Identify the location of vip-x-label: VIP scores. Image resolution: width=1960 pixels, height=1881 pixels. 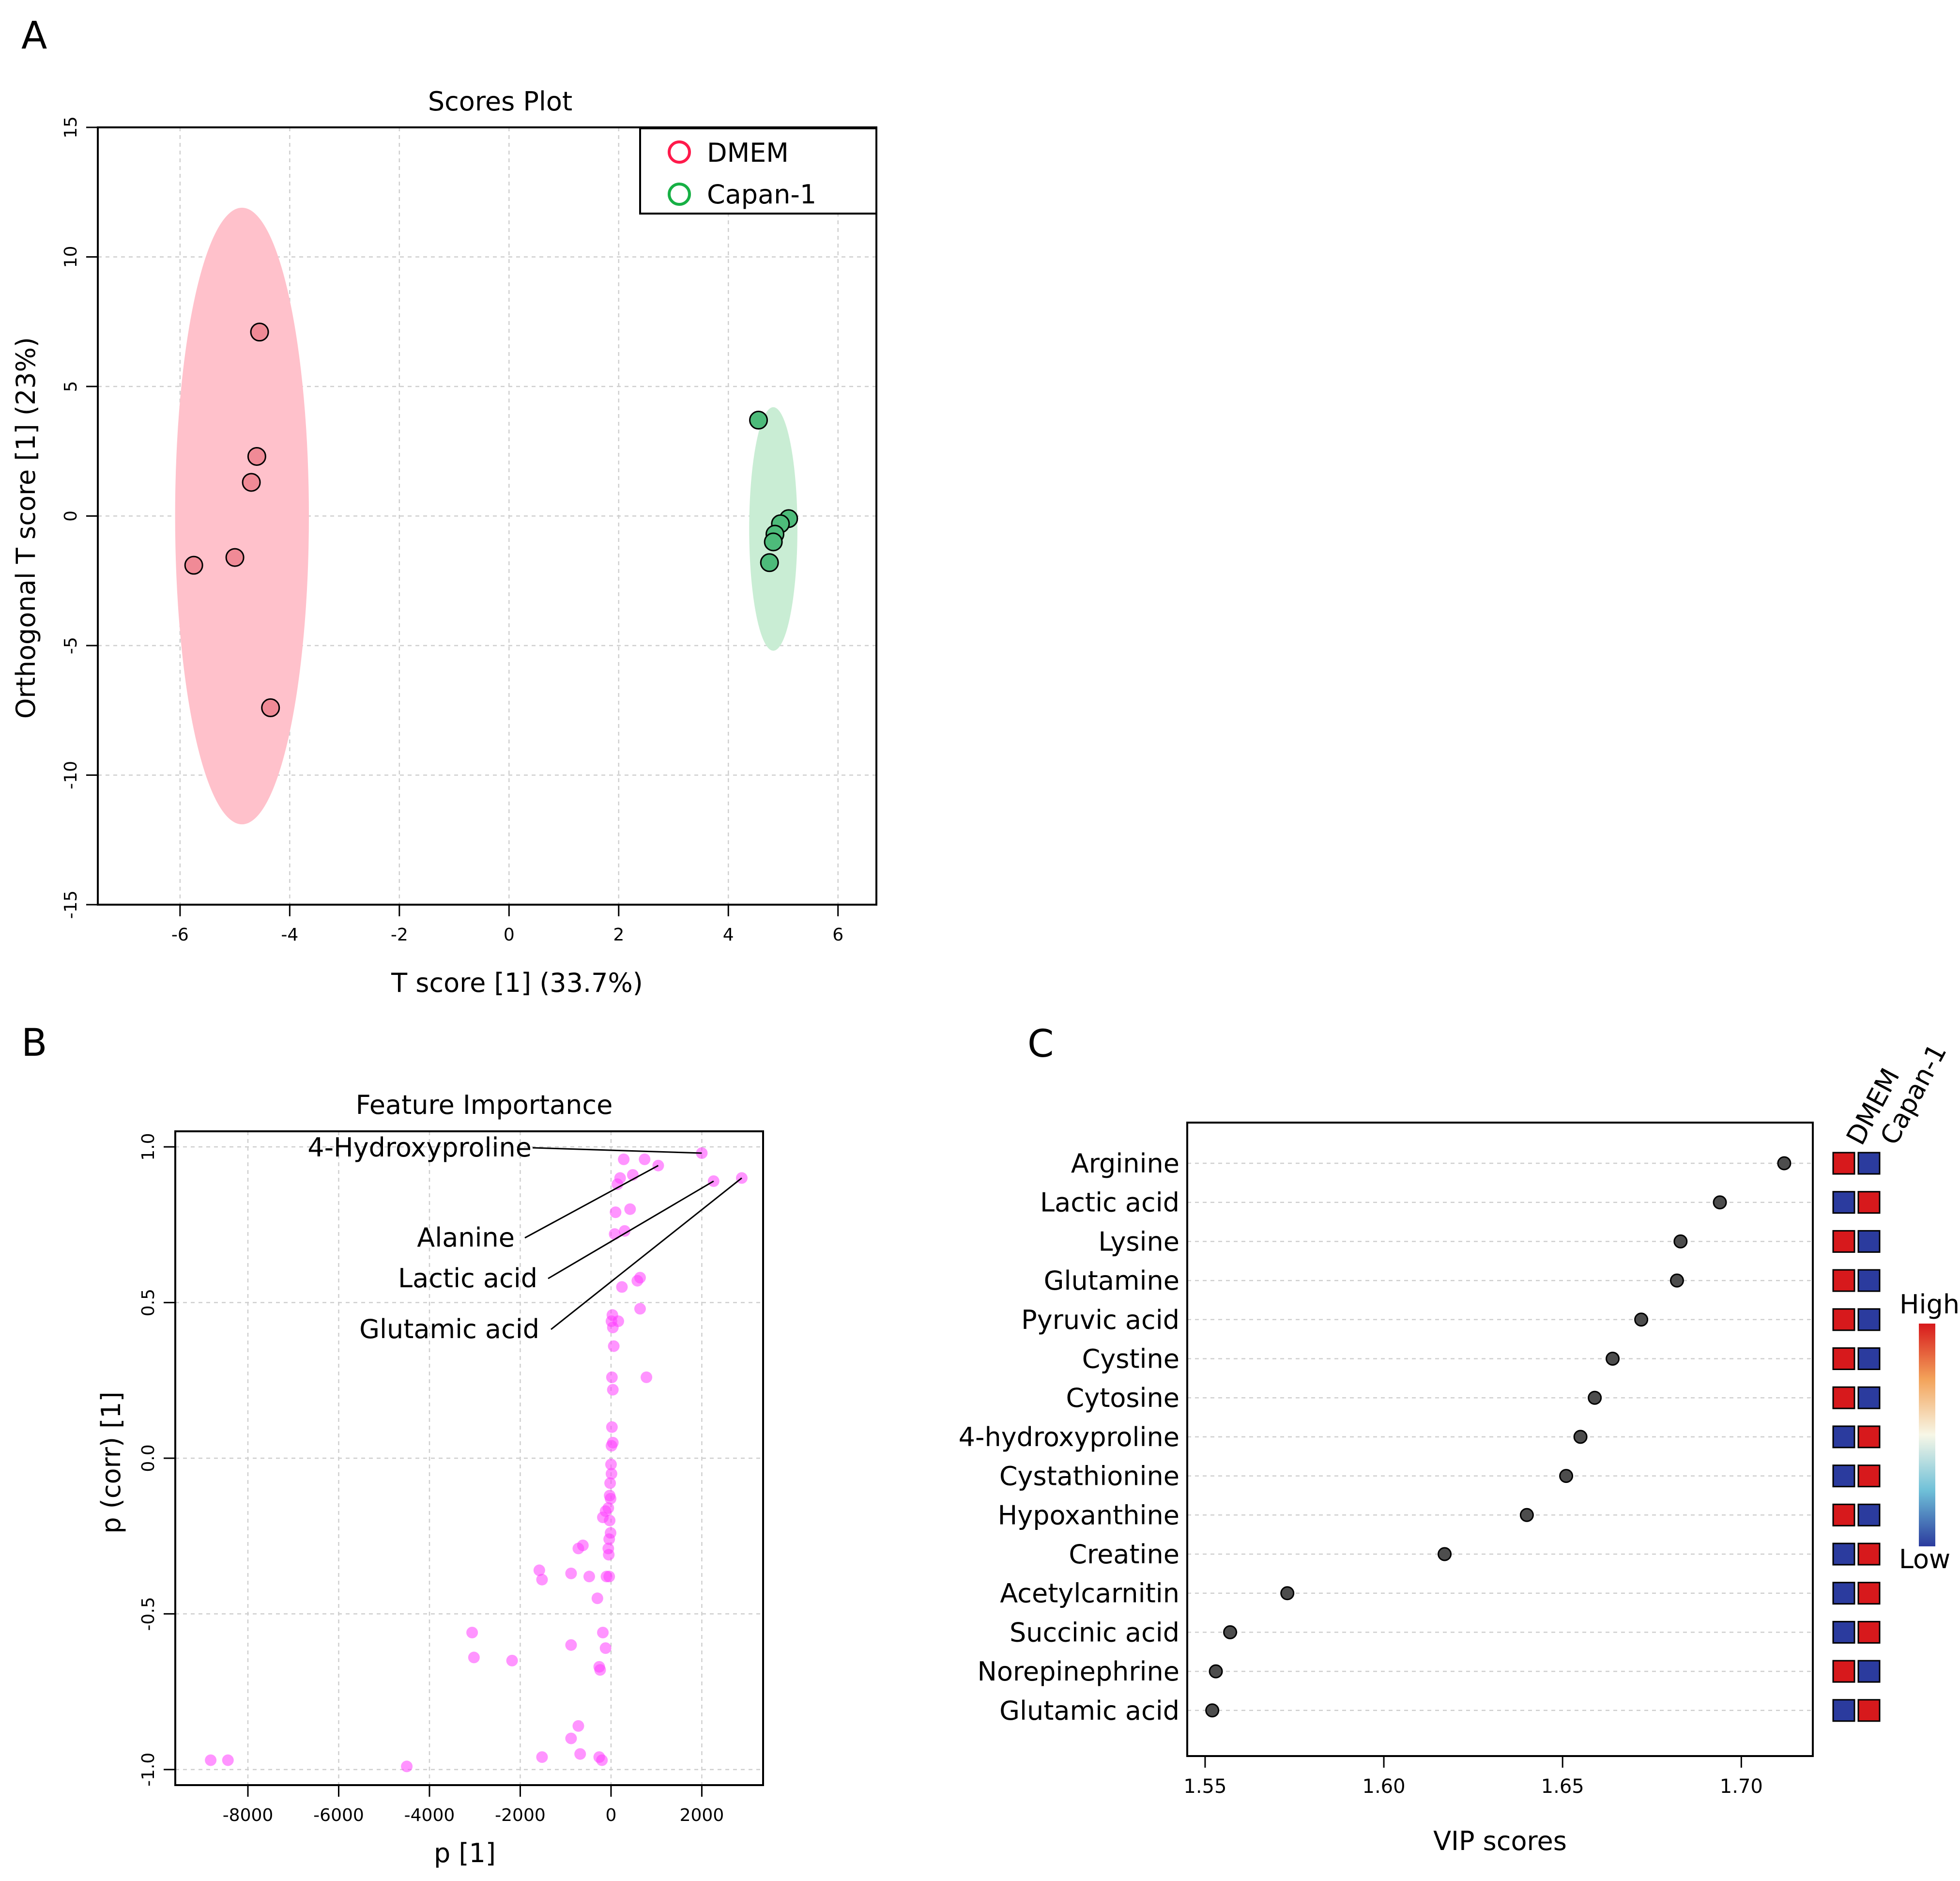
(1500, 1841).